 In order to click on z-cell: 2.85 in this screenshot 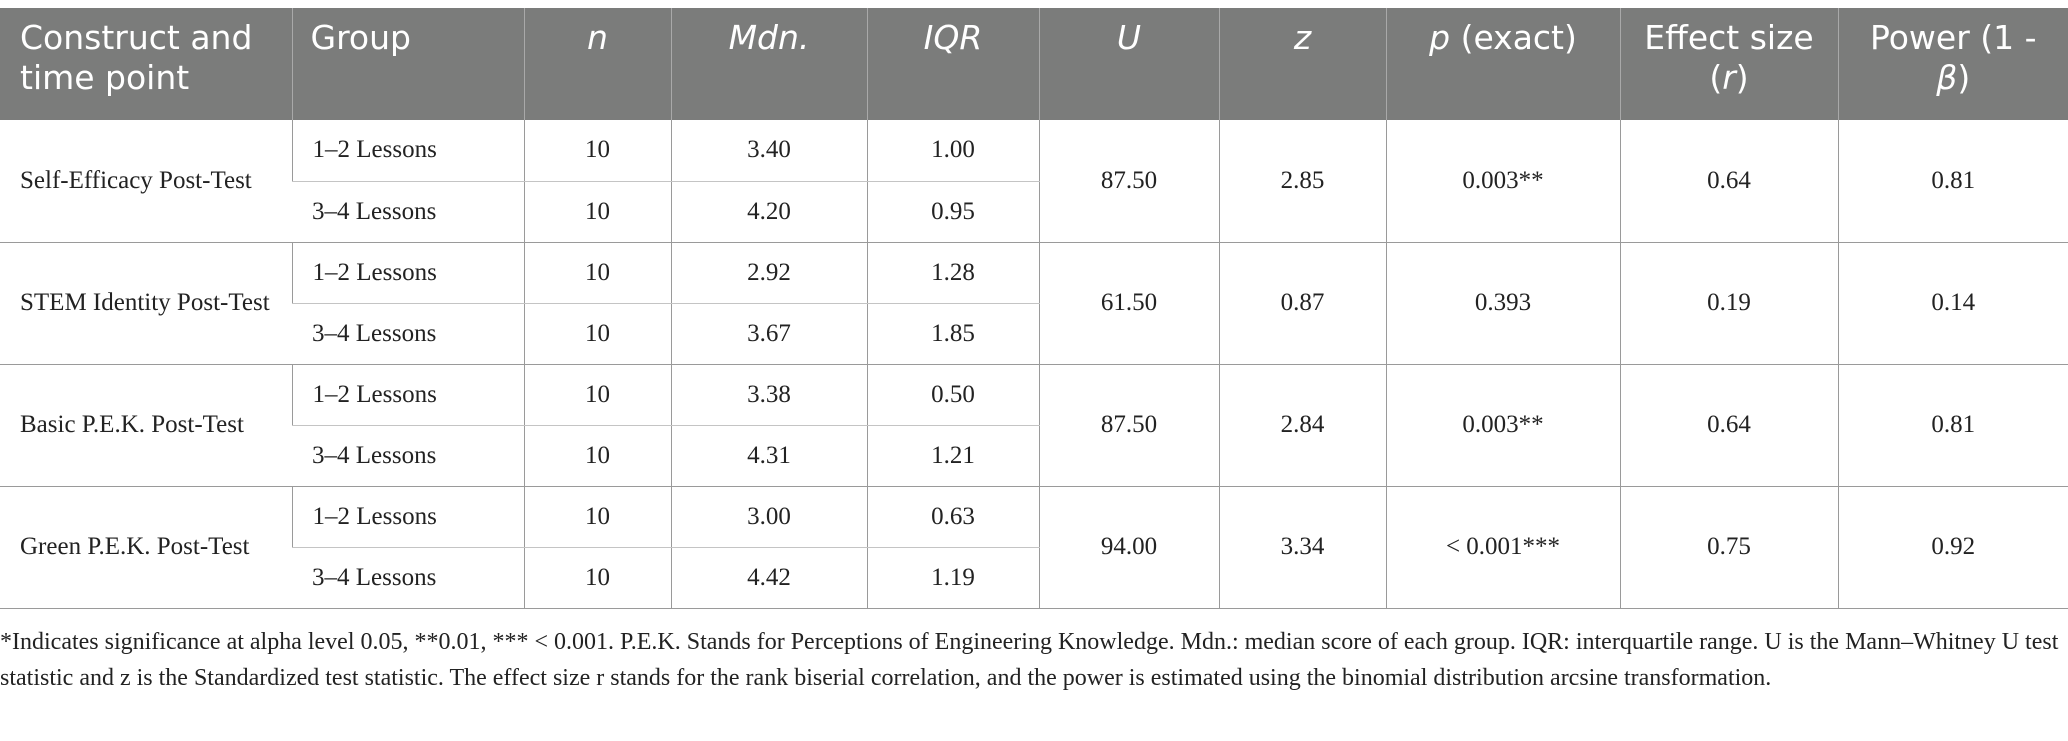, I will do `click(1302, 181)`.